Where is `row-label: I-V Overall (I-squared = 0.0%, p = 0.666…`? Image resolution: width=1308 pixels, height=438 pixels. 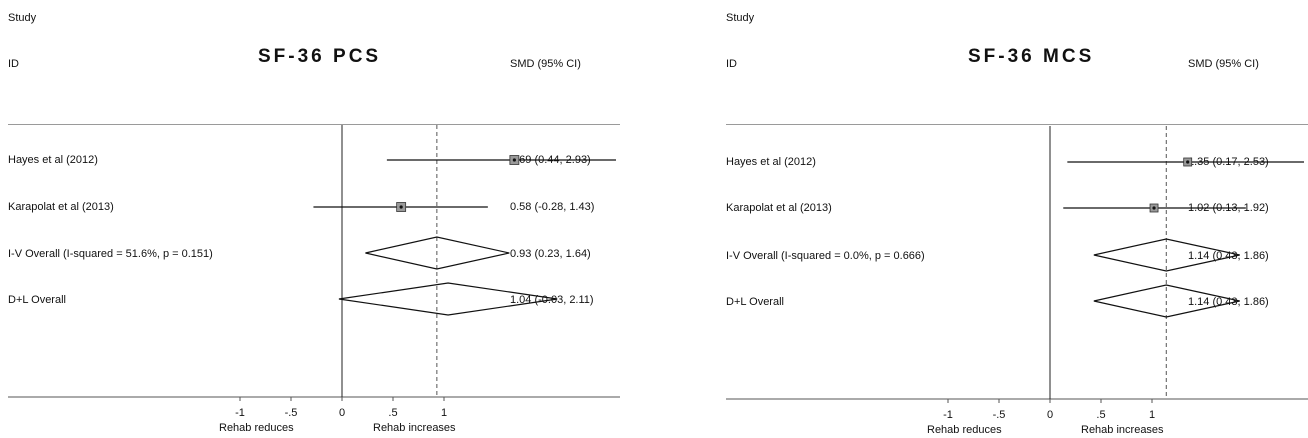
row-label: I-V Overall (I-squared = 0.0%, p = 0.666… is located at coordinates (825, 256).